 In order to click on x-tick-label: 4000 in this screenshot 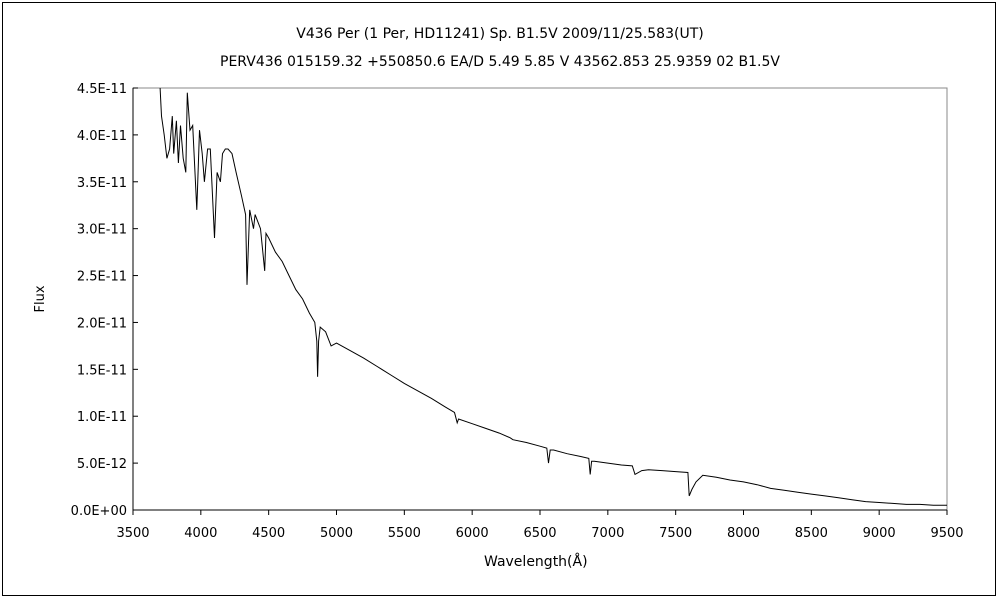, I will do `click(200, 533)`.